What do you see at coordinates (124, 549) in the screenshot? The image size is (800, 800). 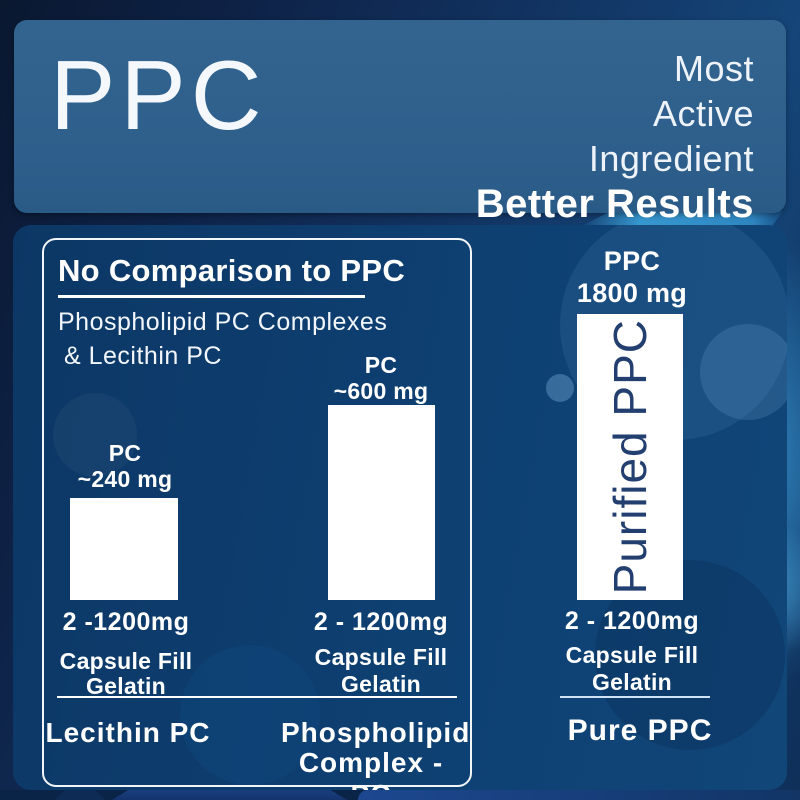 I see `bar-lecithin-pc` at bounding box center [124, 549].